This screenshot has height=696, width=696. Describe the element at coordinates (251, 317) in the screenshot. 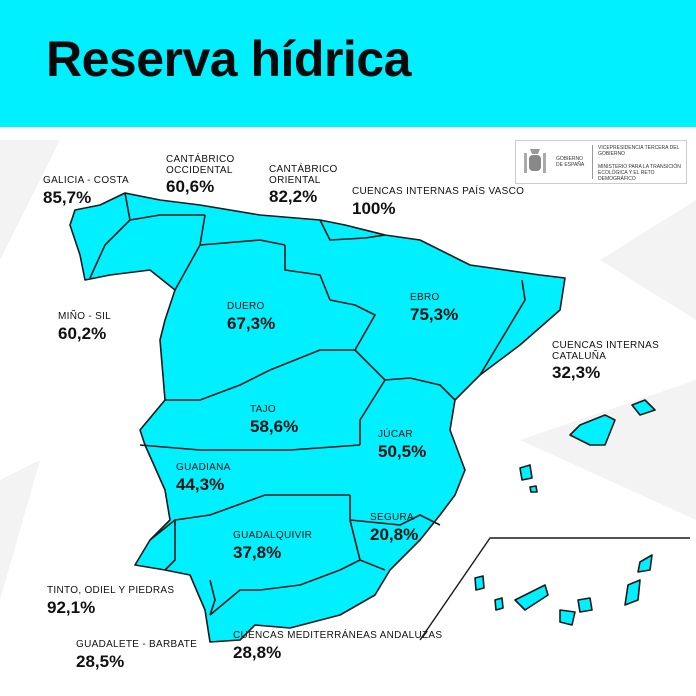

I see `basin-duero: DUERO 67,3%` at that location.